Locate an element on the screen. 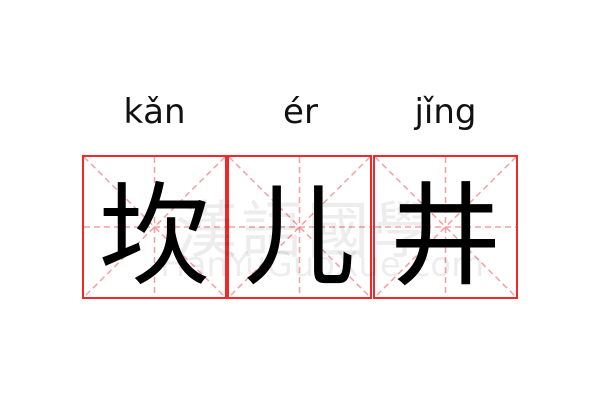 This screenshot has height=400, width=600. pinyin-0: kǎn is located at coordinates (154, 112).